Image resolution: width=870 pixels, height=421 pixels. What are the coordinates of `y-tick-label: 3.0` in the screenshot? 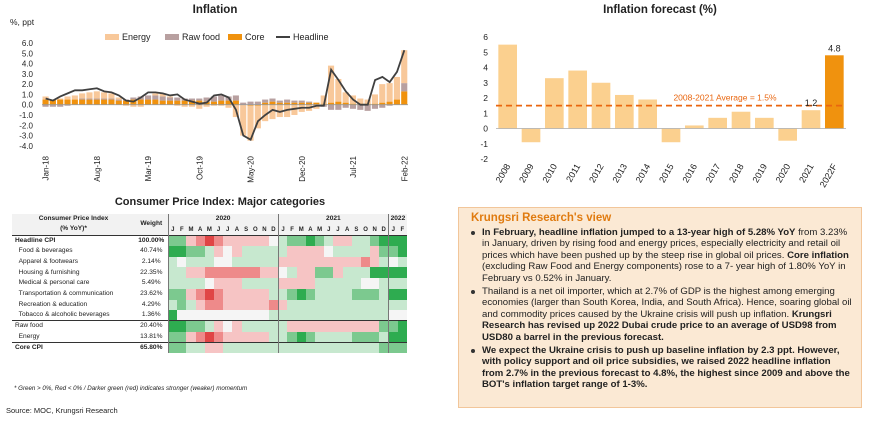 It's located at (28, 74).